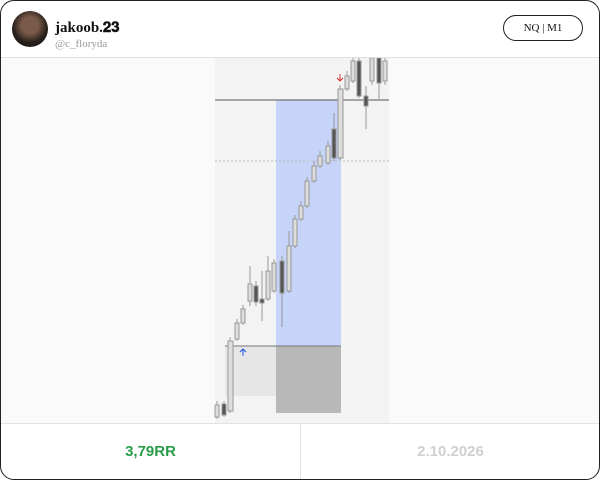 The width and height of the screenshot is (600, 480). I want to click on symbol-button: NQ | M1, so click(543, 28).